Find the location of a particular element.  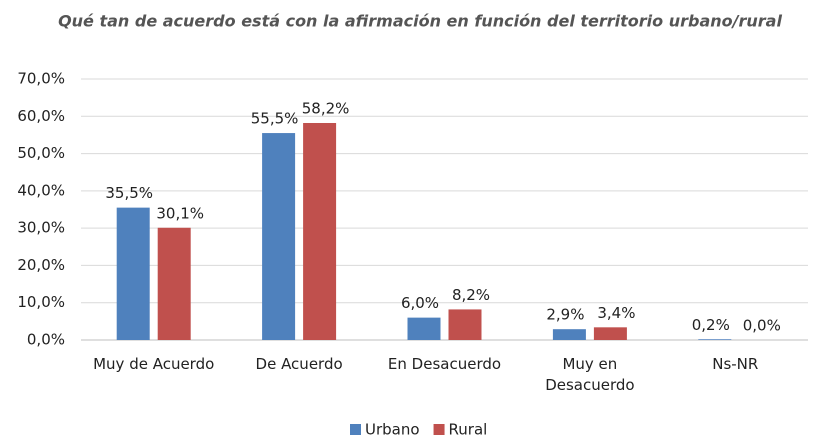

data-label: 55,5% is located at coordinates (275, 119).